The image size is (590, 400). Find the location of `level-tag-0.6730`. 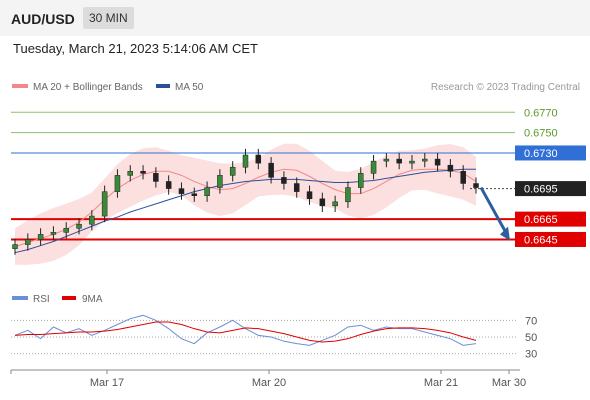

level-tag-0.6730 is located at coordinates (550, 153).